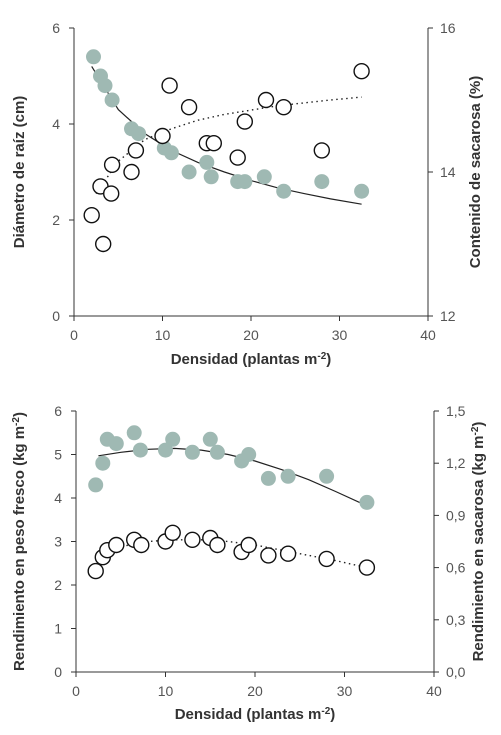 This screenshot has height=735, width=501. I want to click on y-axis-title-left: Rendimiento en peso fresco (kg m-2), so click(20, 541).